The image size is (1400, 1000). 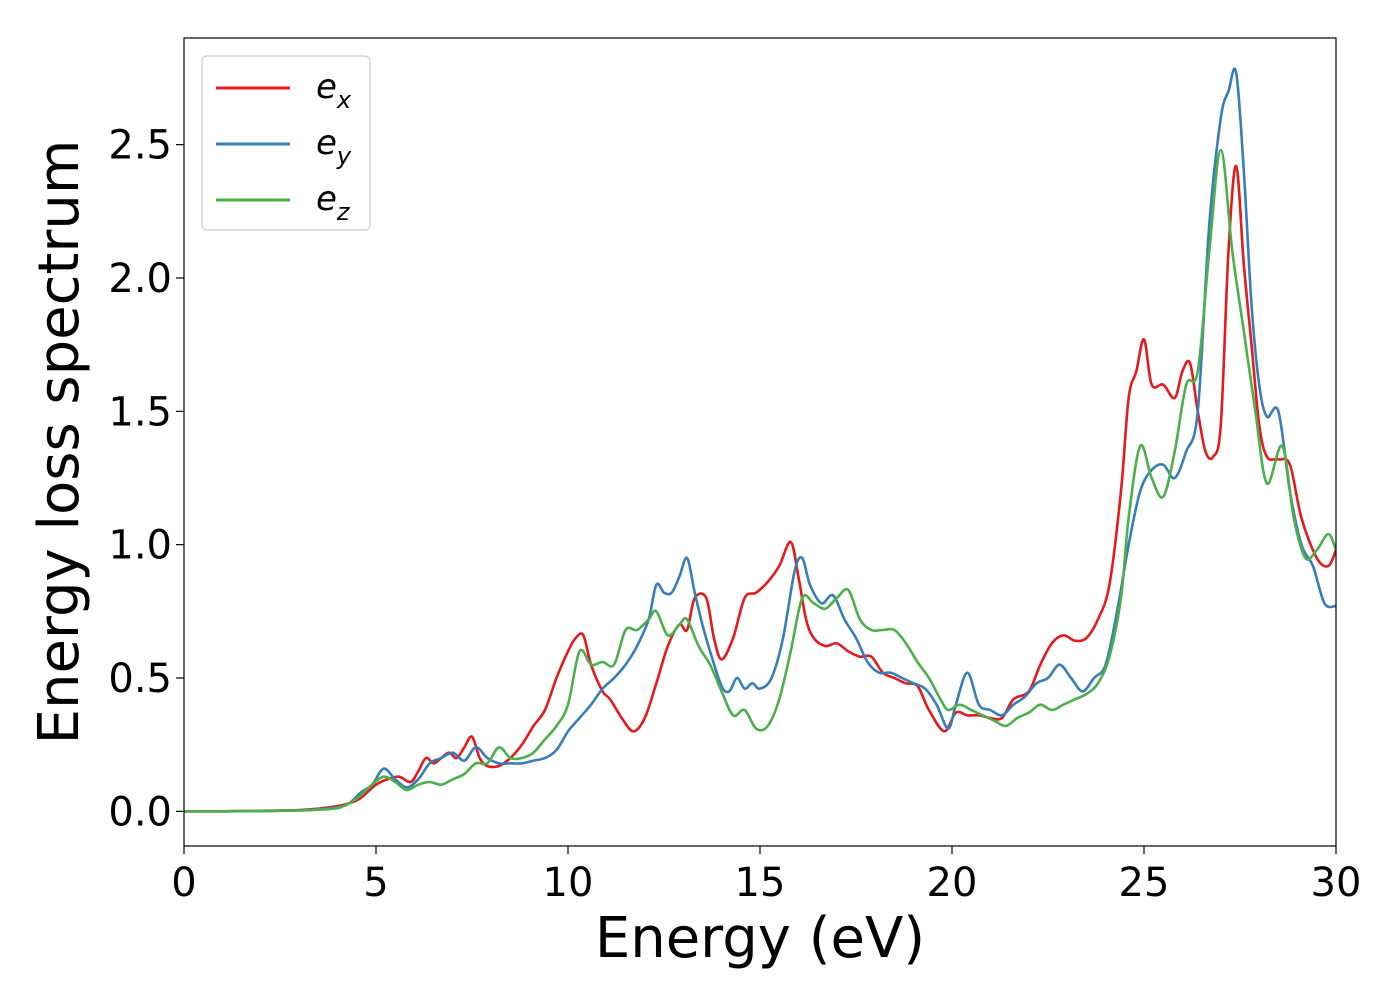 What do you see at coordinates (140, 146) in the screenshot?
I see `y-tick-label: 2.5` at bounding box center [140, 146].